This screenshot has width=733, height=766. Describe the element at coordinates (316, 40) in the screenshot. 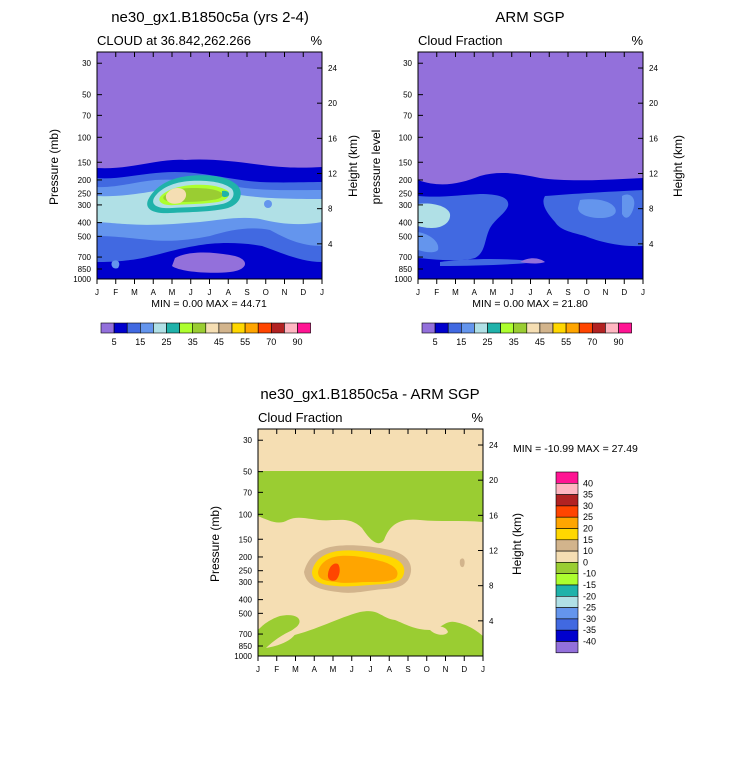

I see `panel1-right-label: %` at that location.